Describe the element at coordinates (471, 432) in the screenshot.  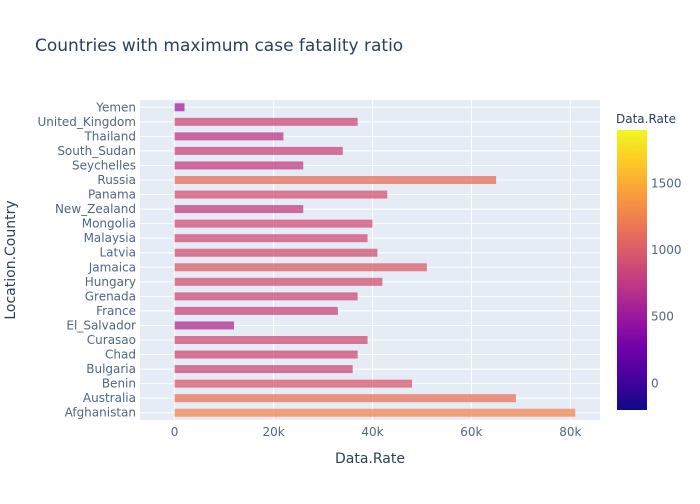
I see `x-tick-label: 60k` at that location.